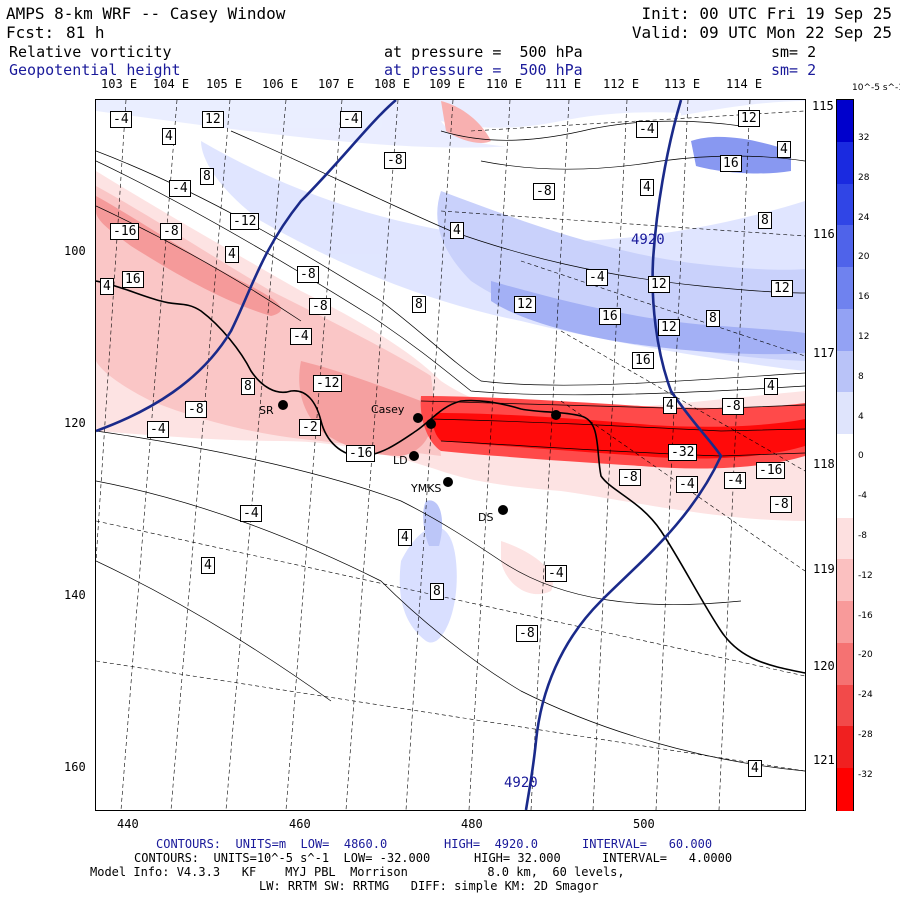 This screenshot has width=900, height=900. I want to click on valid-time: Valid: 09 UTC Mon 22 Sep 25, so click(761, 32).